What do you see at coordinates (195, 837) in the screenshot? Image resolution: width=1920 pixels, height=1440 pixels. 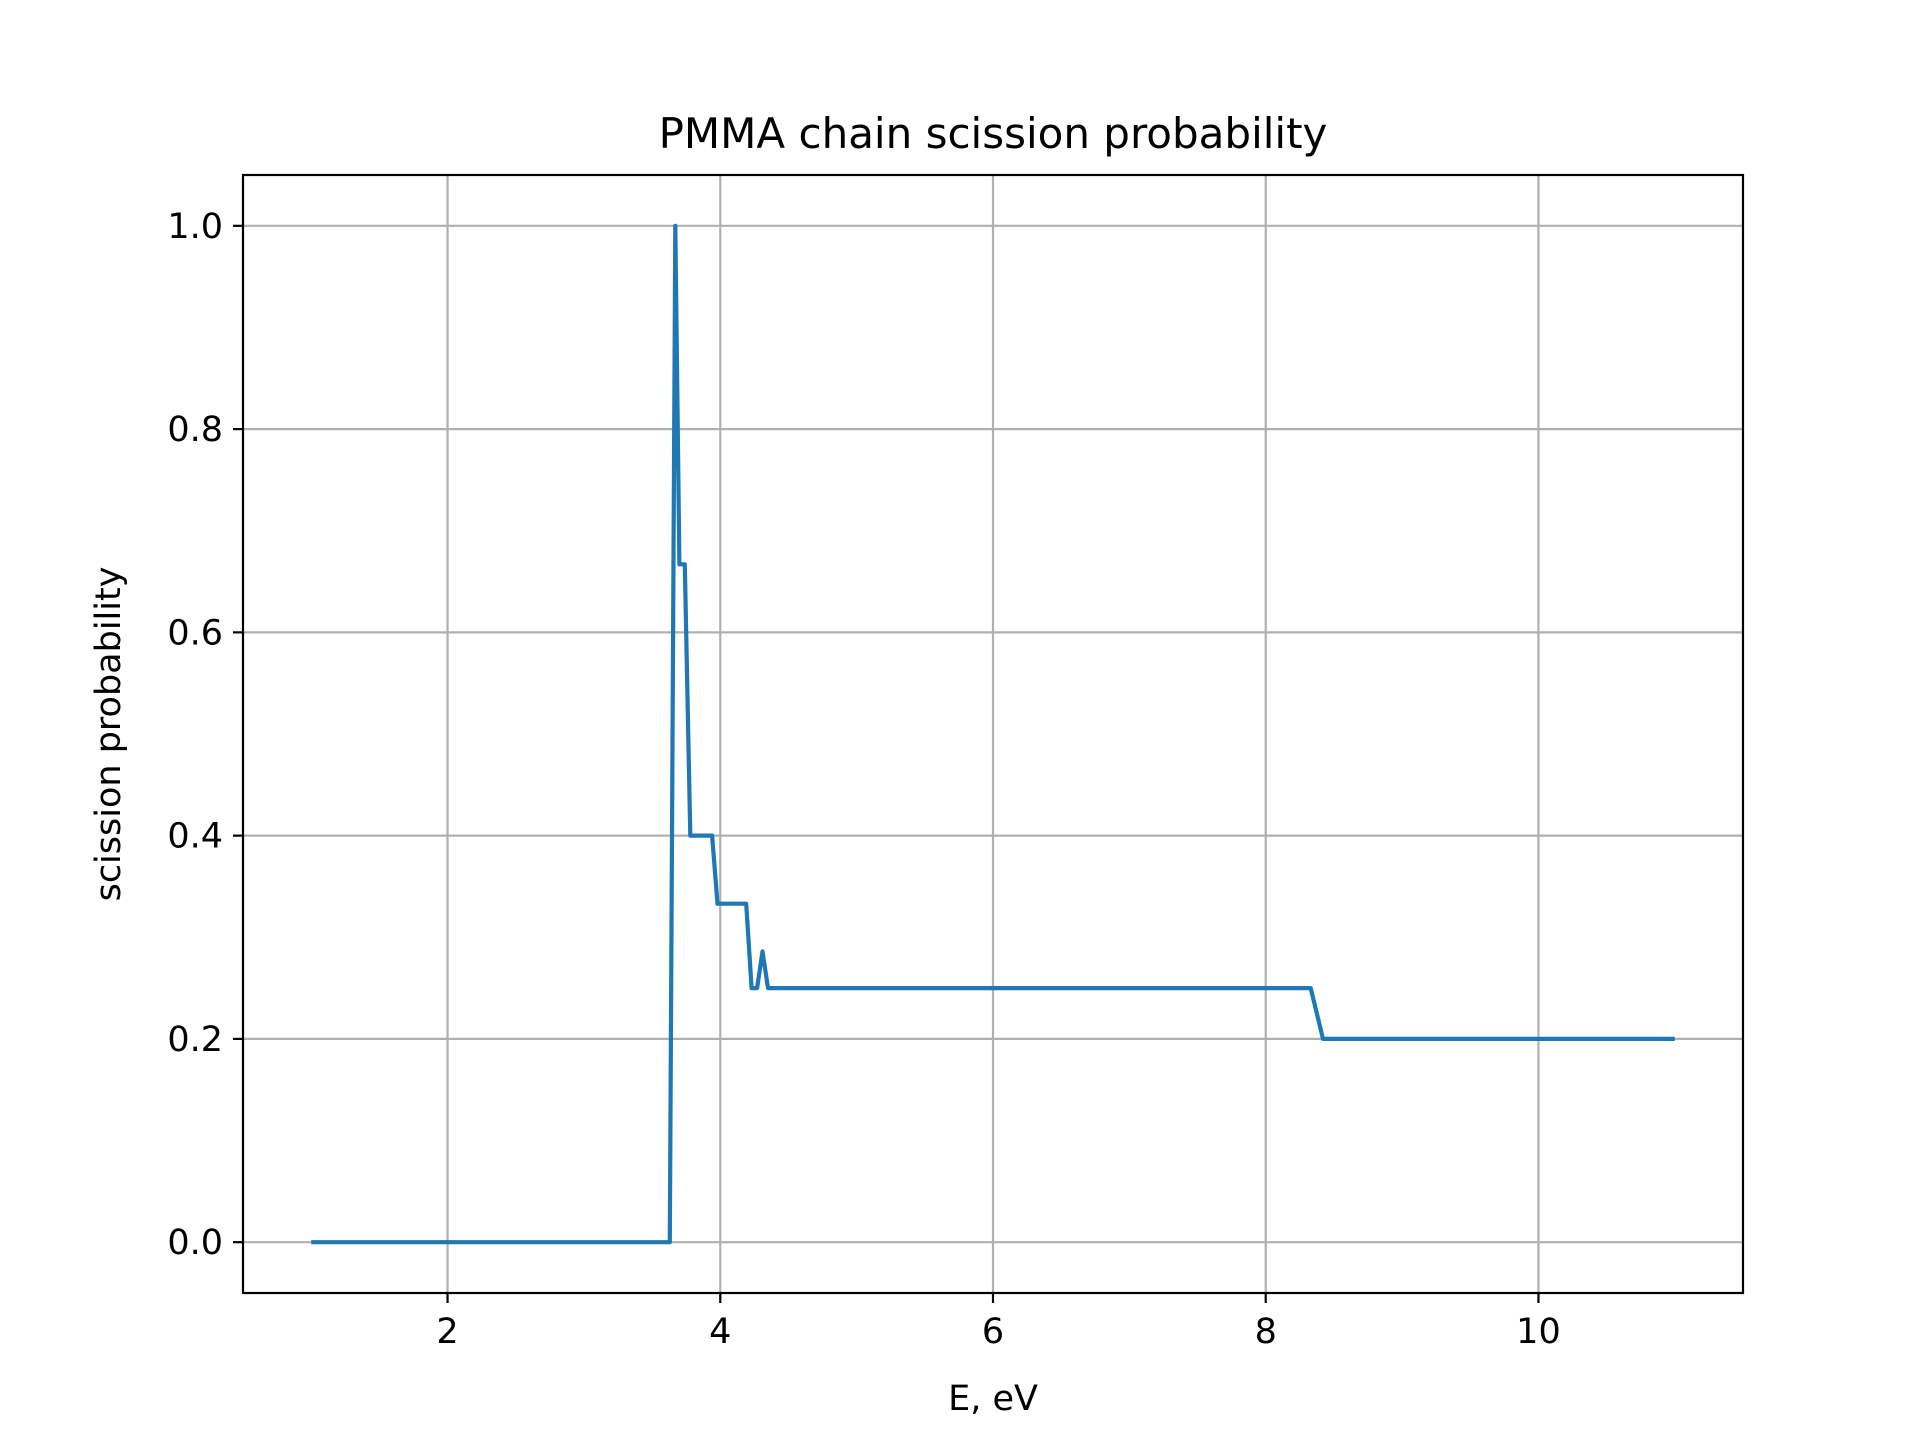 I see `y-tick-label: 0.4` at bounding box center [195, 837].